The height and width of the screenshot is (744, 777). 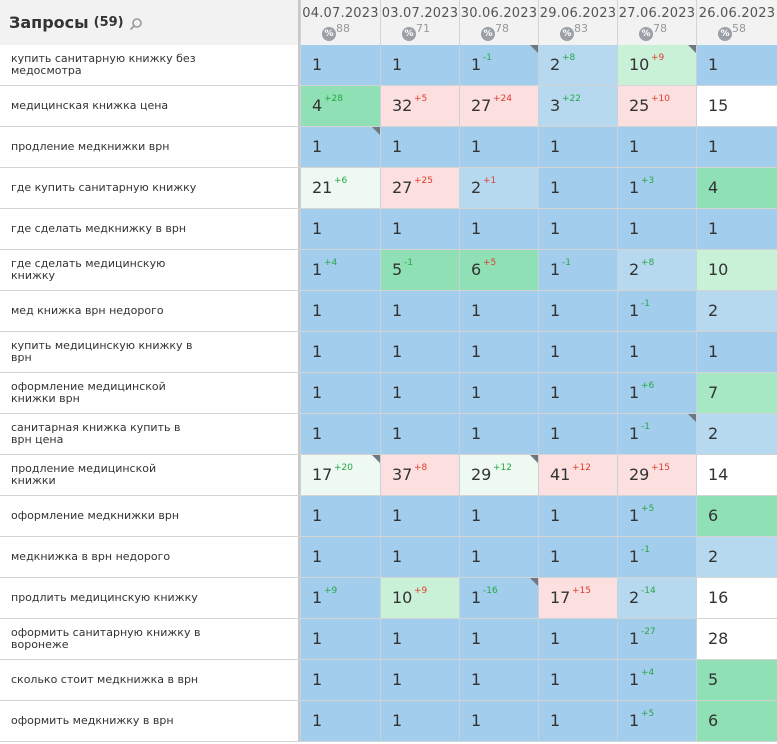 I want to click on date-column-header: 26.06.2023% 58, so click(x=736, y=22).